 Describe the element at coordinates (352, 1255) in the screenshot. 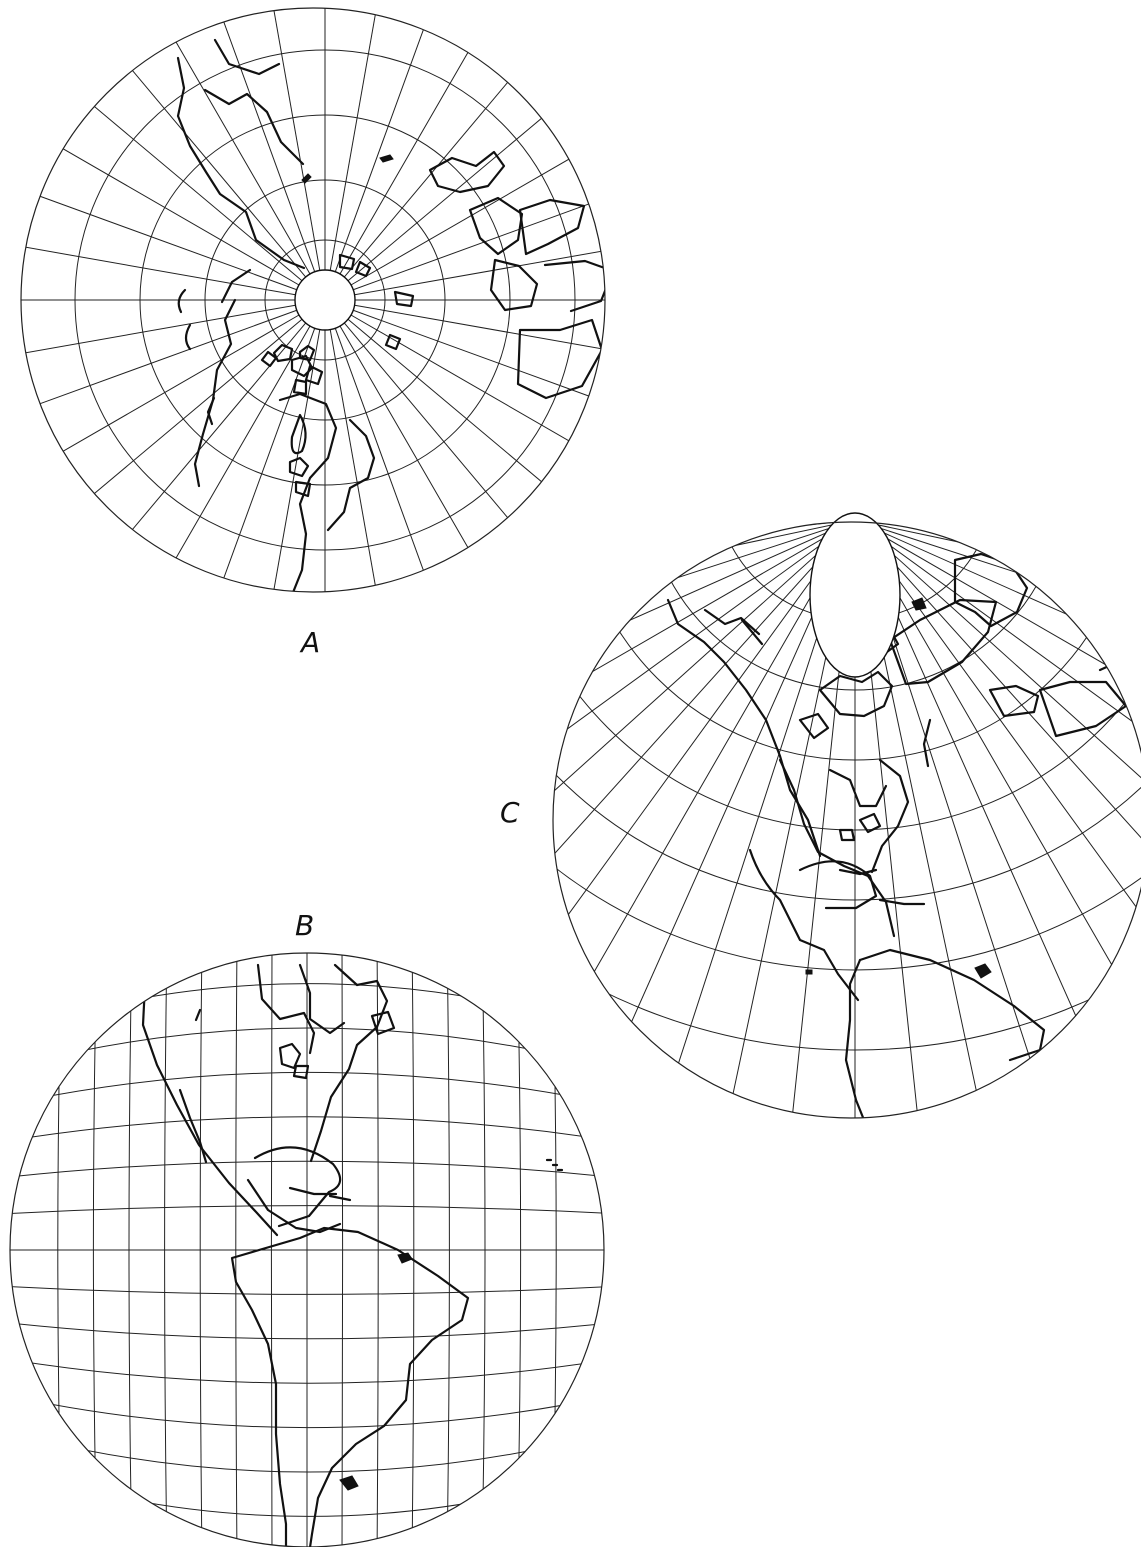

I see `coastlines-b` at that location.